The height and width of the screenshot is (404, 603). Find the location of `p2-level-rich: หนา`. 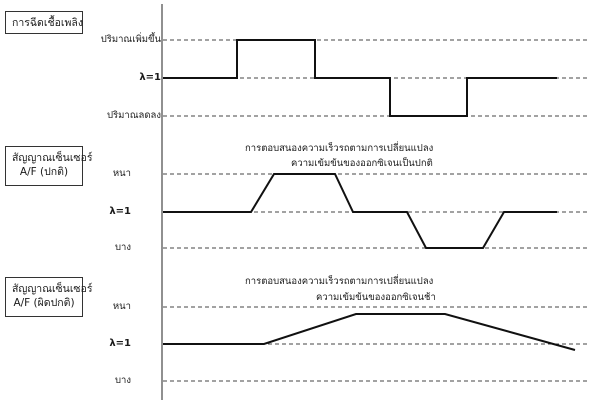

p2-level-rich: หนา is located at coordinates (121, 173).